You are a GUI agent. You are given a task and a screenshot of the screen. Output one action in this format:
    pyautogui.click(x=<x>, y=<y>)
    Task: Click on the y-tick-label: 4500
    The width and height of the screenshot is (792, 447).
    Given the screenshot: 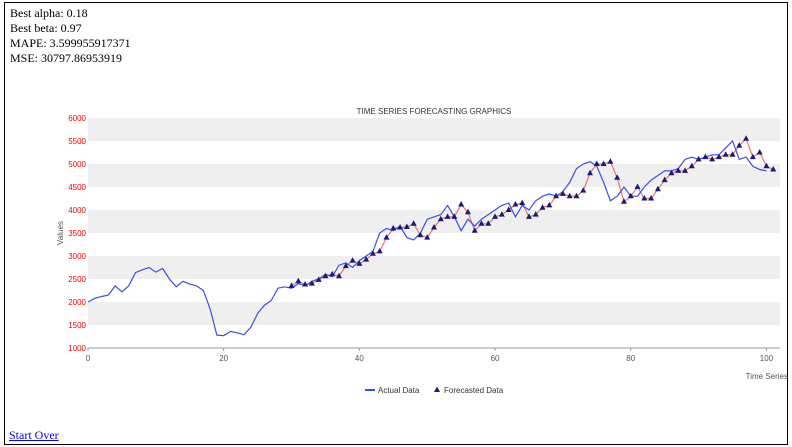 What is the action you would take?
    pyautogui.click(x=77, y=187)
    